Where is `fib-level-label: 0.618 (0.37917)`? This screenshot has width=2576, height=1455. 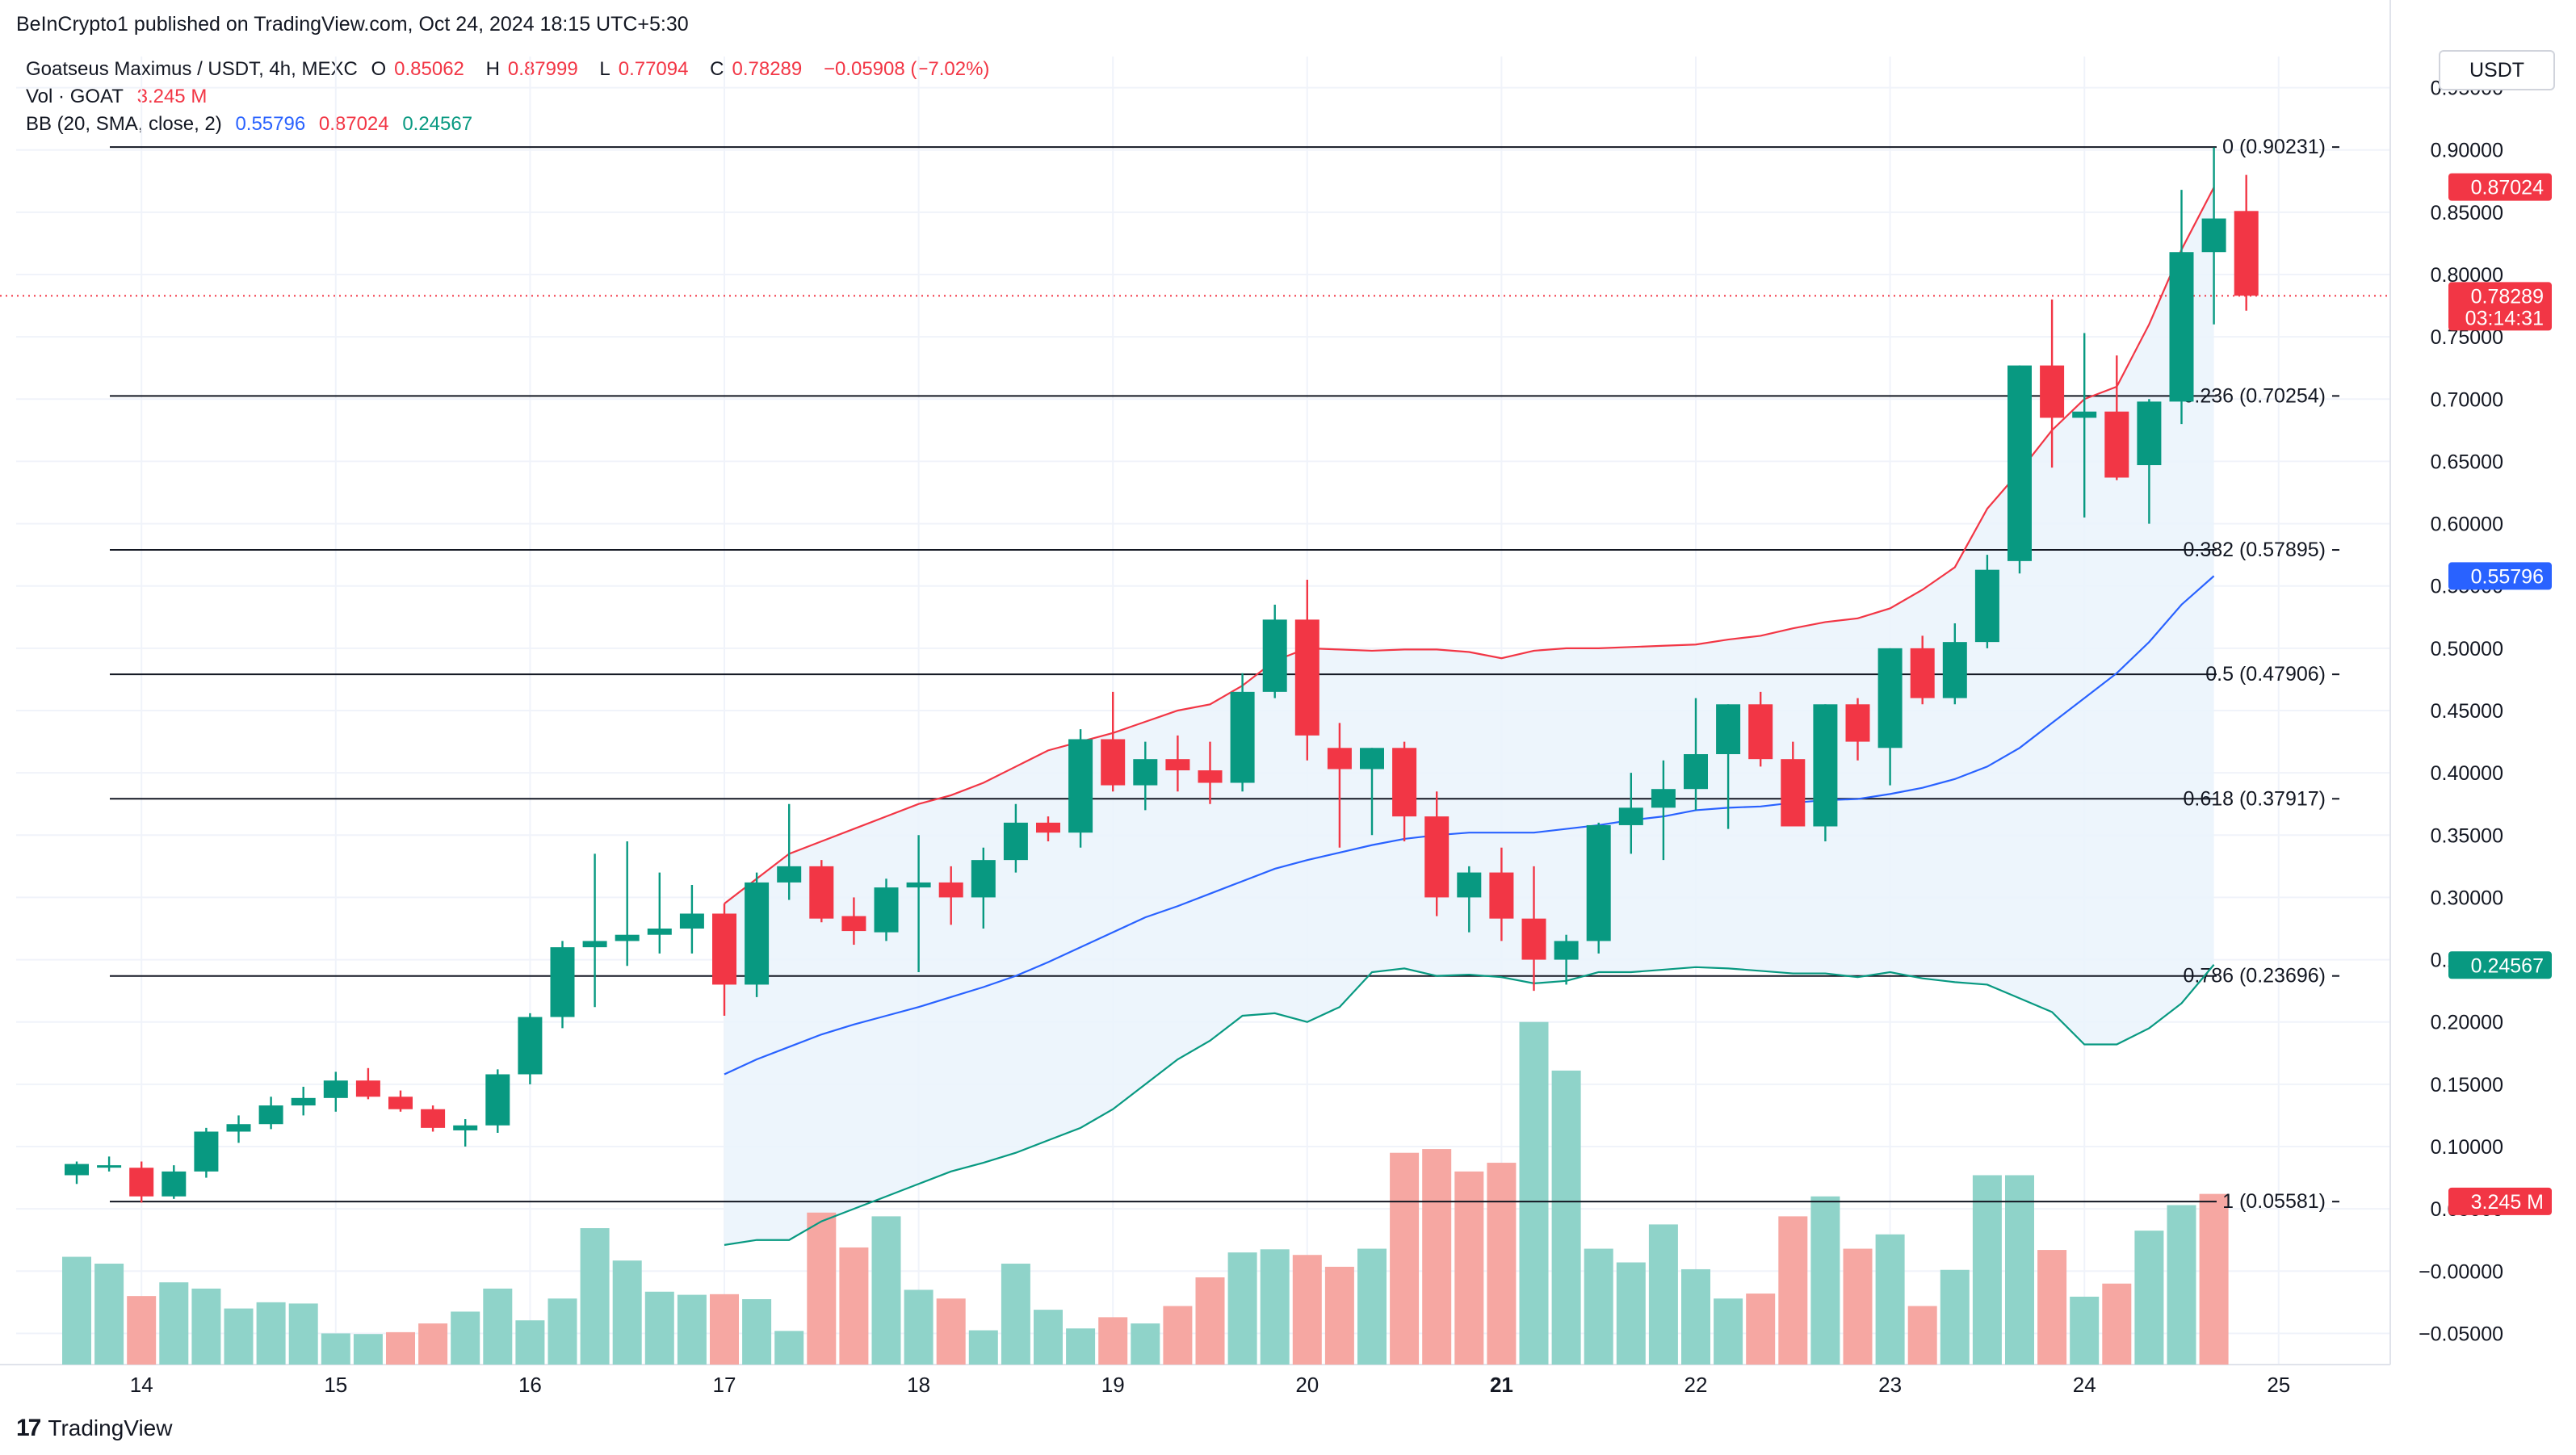 fib-level-label: 0.618 (0.37917) is located at coordinates (2254, 798).